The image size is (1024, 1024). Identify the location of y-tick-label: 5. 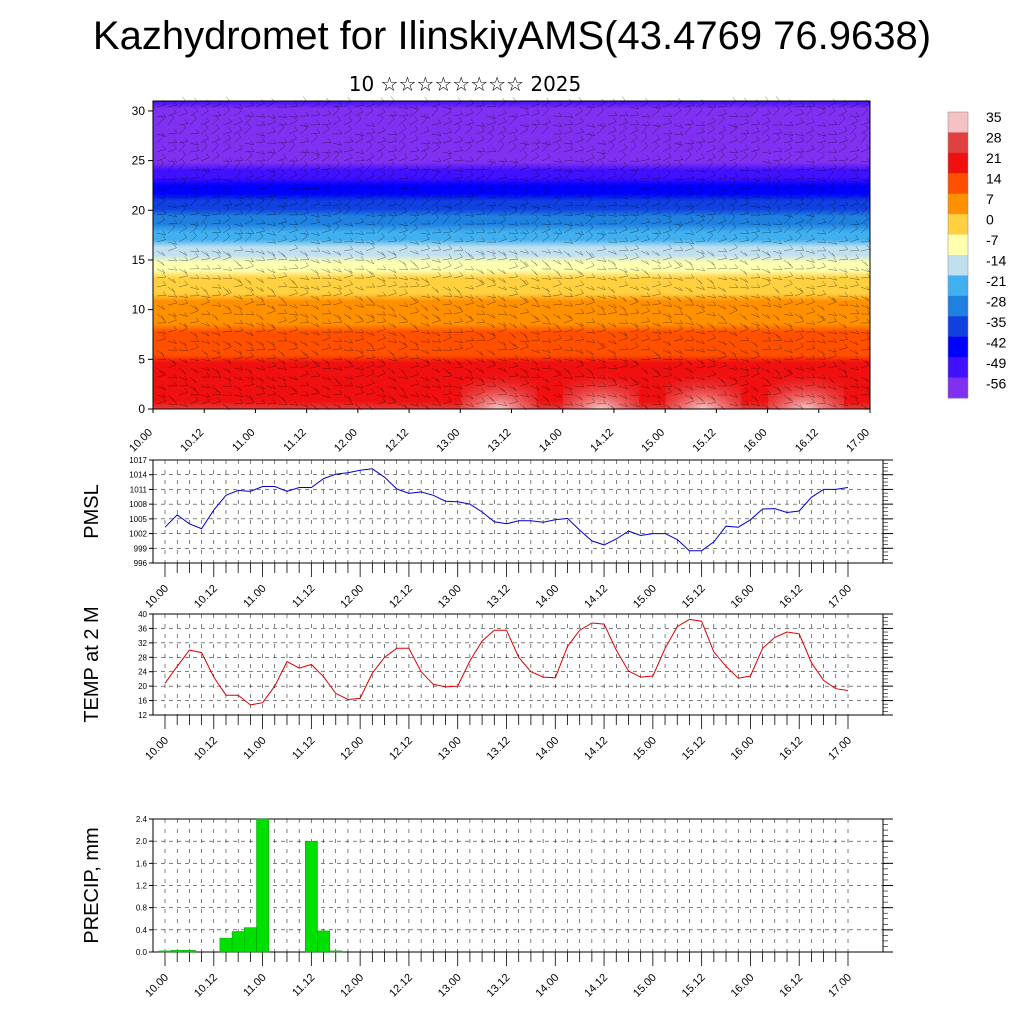
(141, 359).